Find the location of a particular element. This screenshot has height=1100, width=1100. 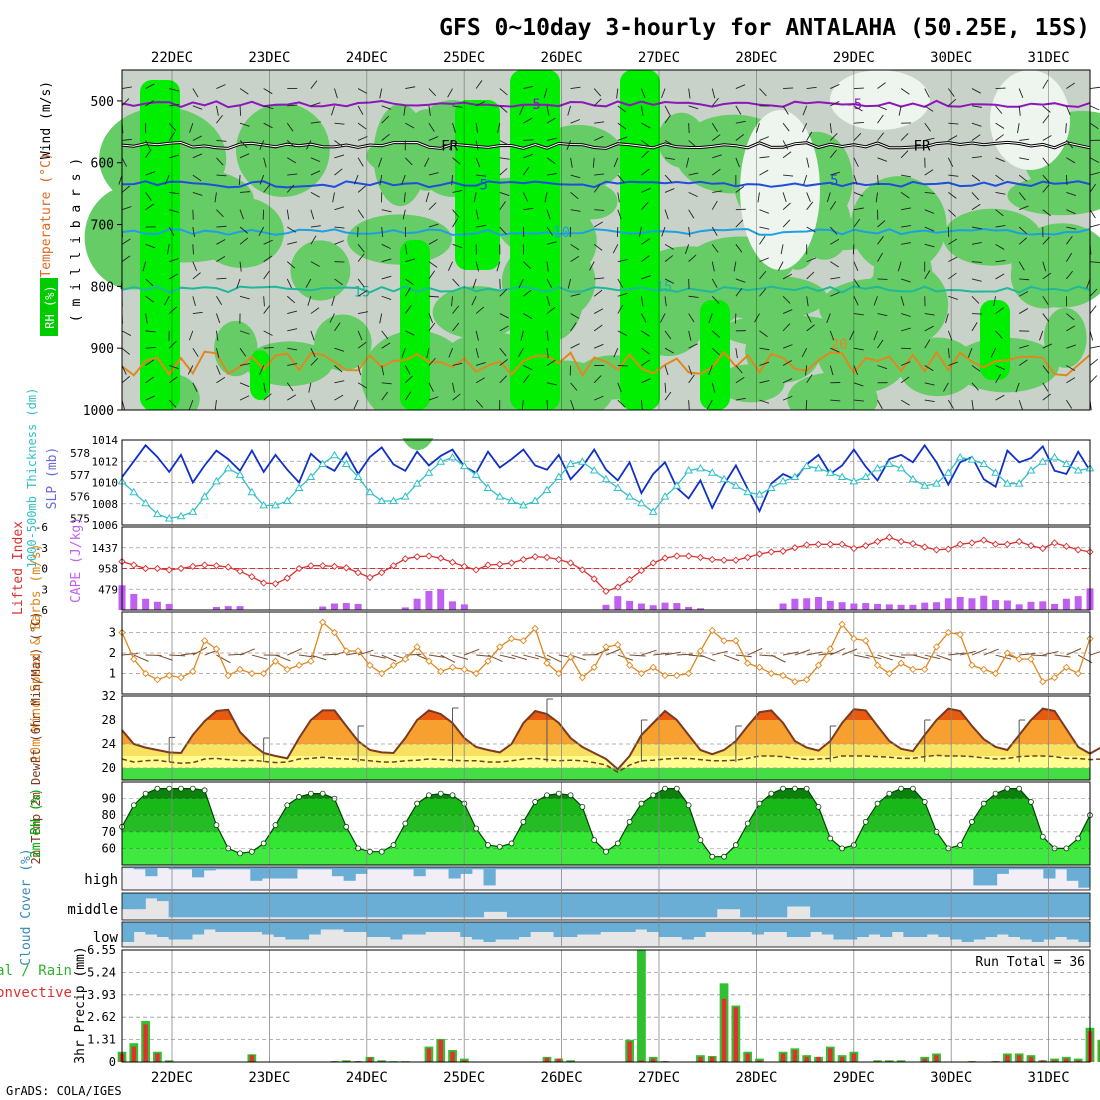

isotherm-line is located at coordinates (606, 184).